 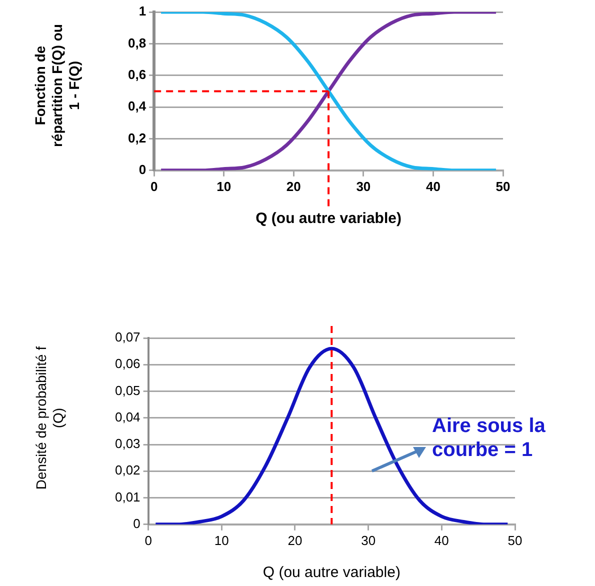 What do you see at coordinates (137, 74) in the screenshot?
I see `y-tick-label: 0,6` at bounding box center [137, 74].